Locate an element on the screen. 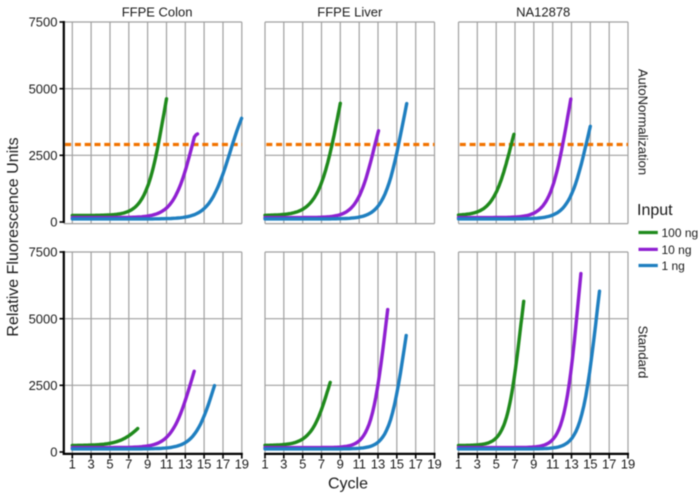 The image size is (700, 503). svg-text: FFPE Liver is located at coordinates (350, 12).